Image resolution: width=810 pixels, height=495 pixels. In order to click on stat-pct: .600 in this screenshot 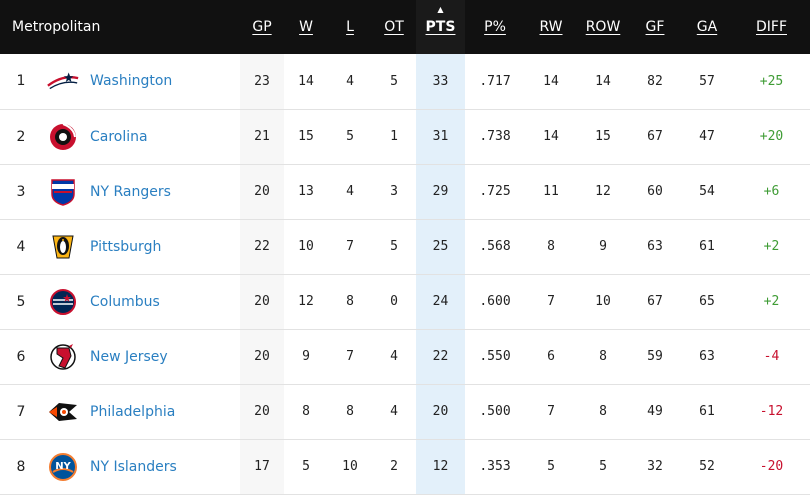, I will do `click(495, 301)`.